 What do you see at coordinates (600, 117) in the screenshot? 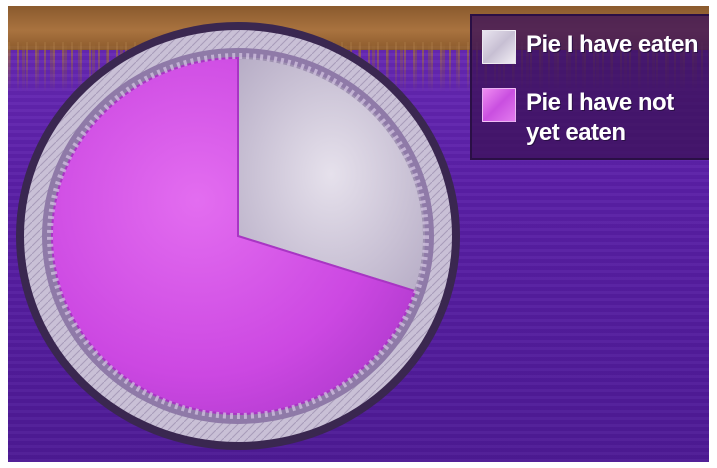
I see `legend-label-not-eaten: Pie I have not yet eaten` at bounding box center [600, 117].